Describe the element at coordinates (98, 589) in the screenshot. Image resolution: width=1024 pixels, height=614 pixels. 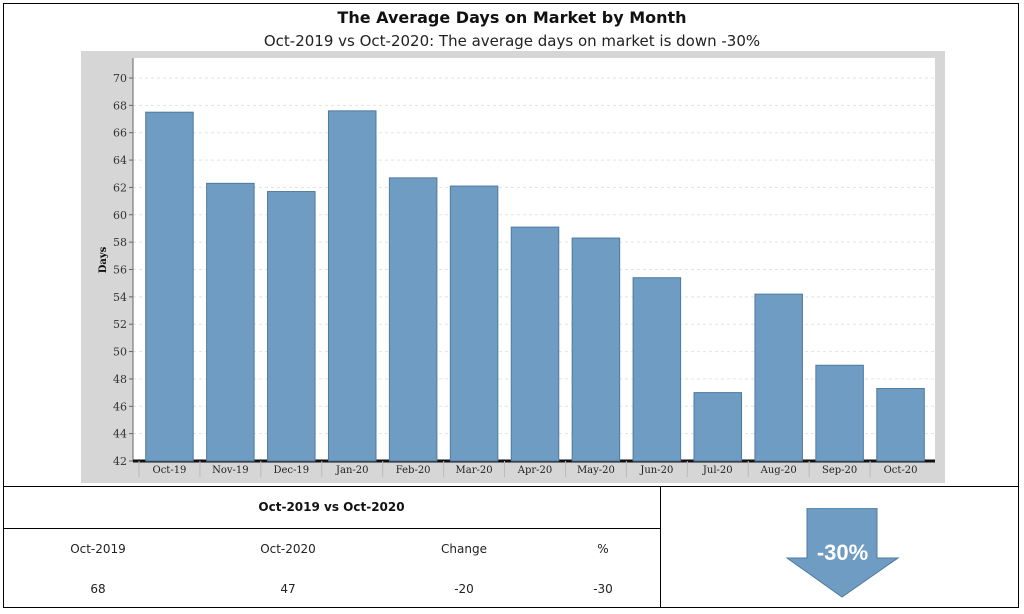
I see `summary-oct2019-value: 68` at that location.